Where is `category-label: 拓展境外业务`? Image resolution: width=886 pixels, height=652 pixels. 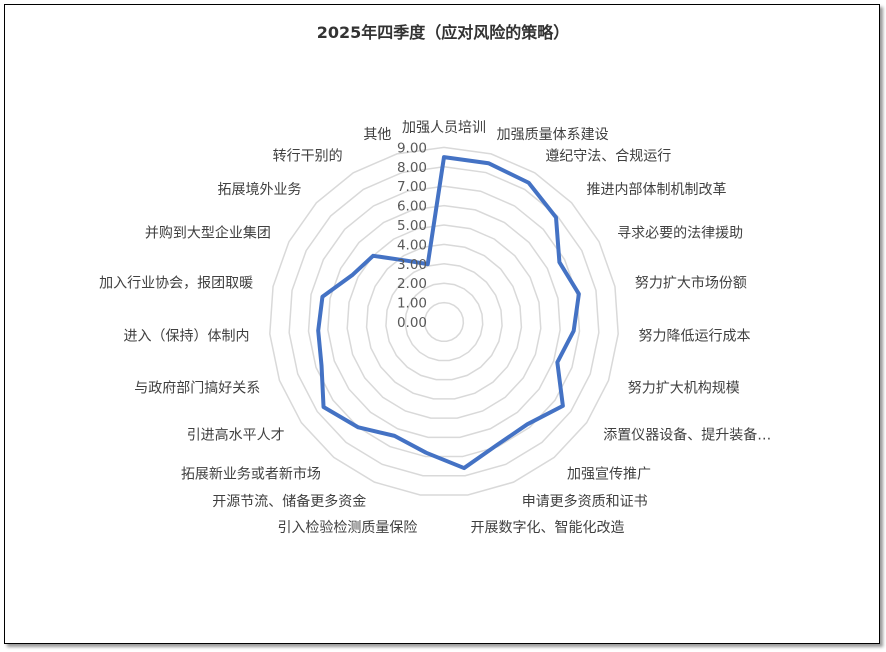
category-label: 拓展境外业务 is located at coordinates (259, 190).